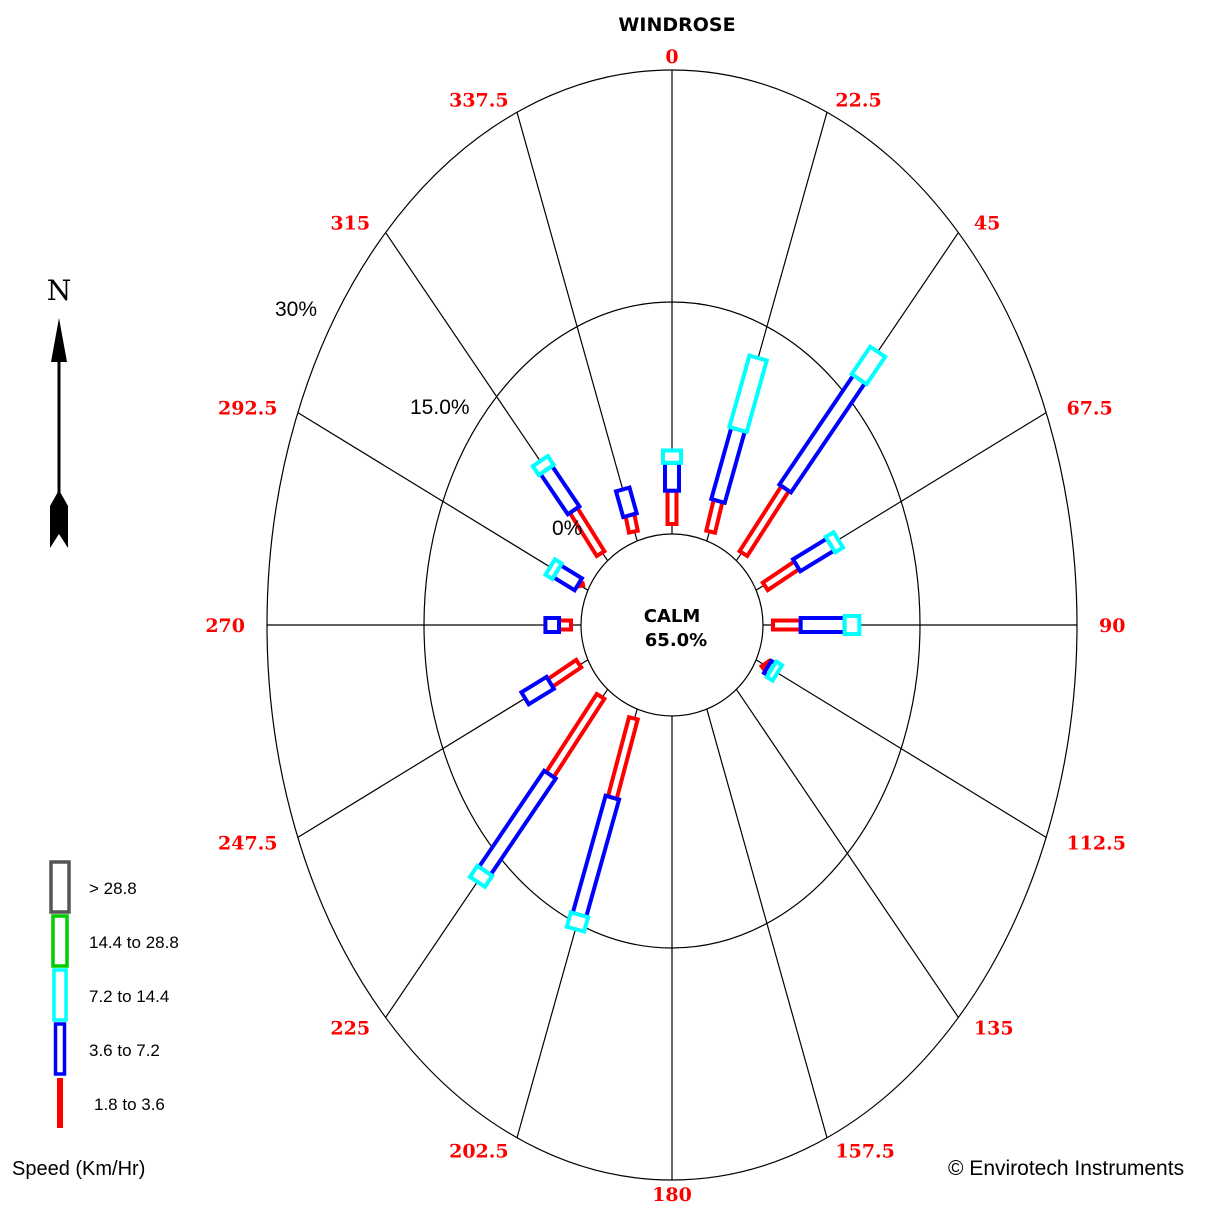  I want to click on legend-label-0: 1.8 to 3.6, so click(129, 1104).